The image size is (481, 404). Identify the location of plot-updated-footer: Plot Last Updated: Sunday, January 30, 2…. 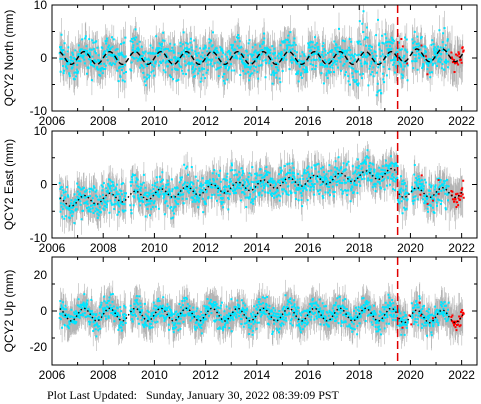
(193, 395).